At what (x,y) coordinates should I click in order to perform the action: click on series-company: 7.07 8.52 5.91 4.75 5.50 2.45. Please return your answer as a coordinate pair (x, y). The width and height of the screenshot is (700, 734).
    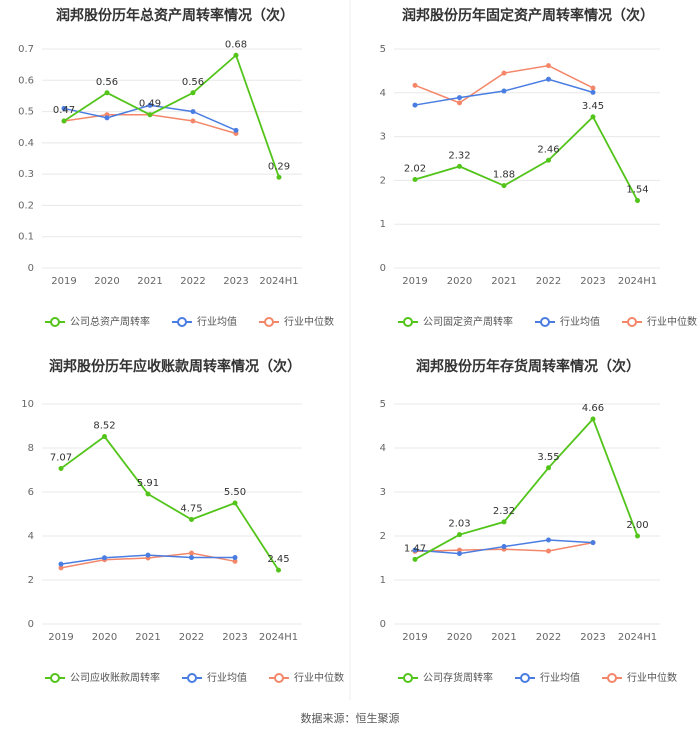
    Looking at the image, I should click on (170, 497).